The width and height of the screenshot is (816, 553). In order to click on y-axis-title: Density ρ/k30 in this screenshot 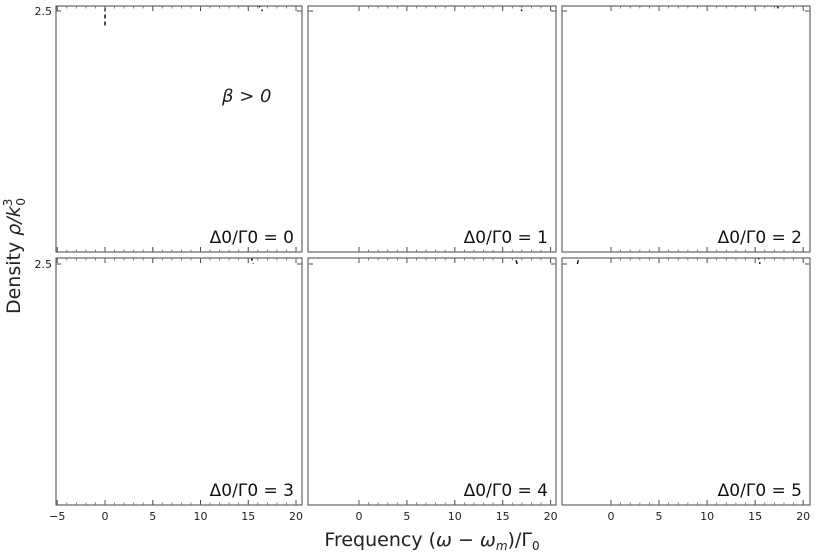, I will do `click(14, 256)`.